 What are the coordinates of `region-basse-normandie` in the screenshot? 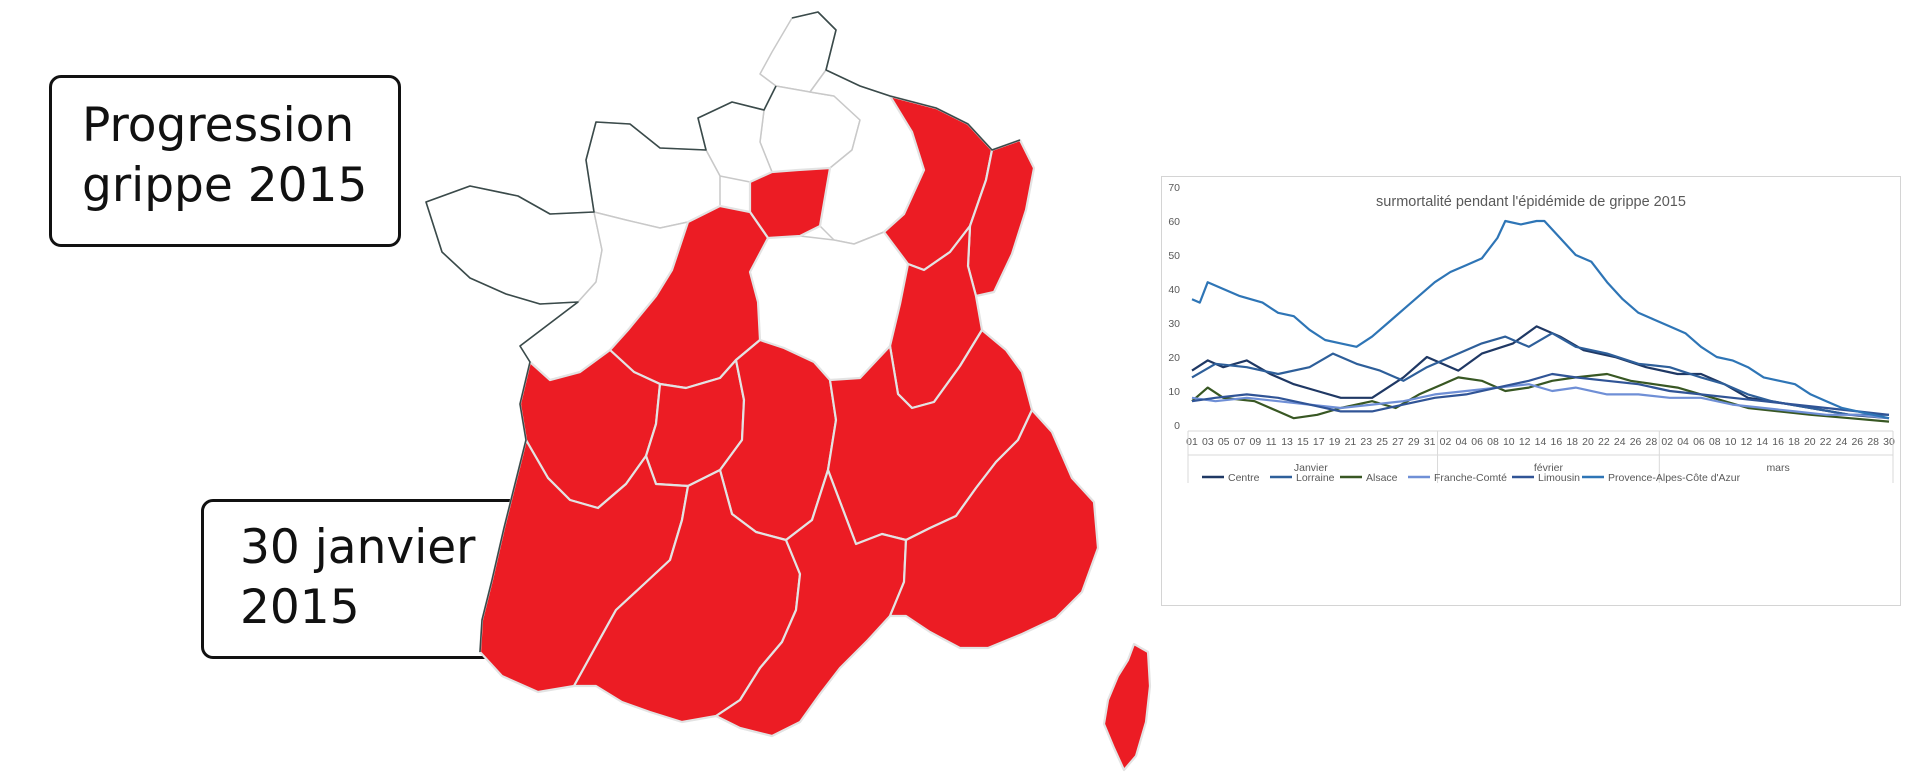 It's located at (653, 175).